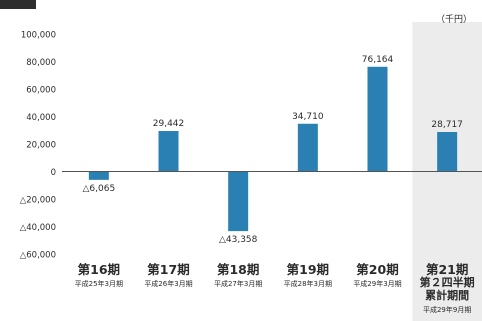 The height and width of the screenshot is (321, 482). I want to click on y-tick-label: △20,000, so click(38, 201).